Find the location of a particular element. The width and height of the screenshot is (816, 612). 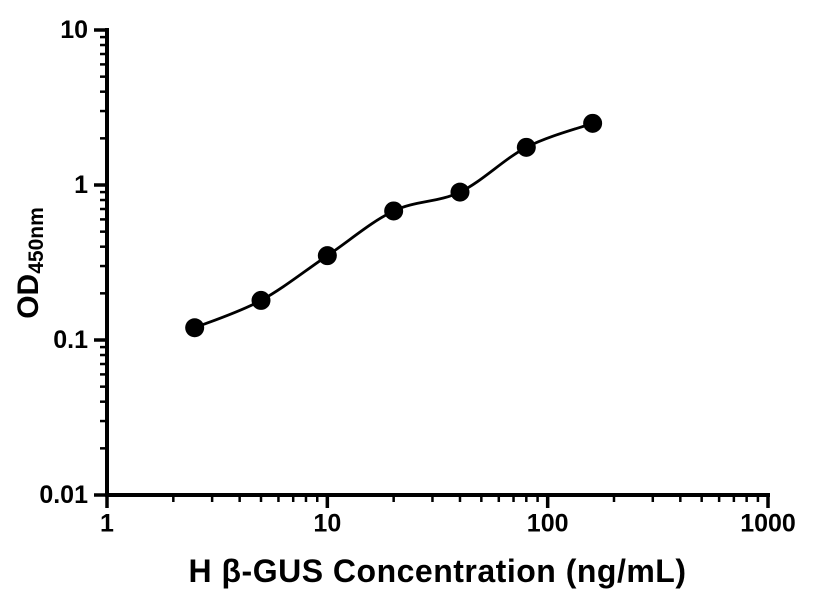

y-tick-label: 0.01 is located at coordinates (63, 495).